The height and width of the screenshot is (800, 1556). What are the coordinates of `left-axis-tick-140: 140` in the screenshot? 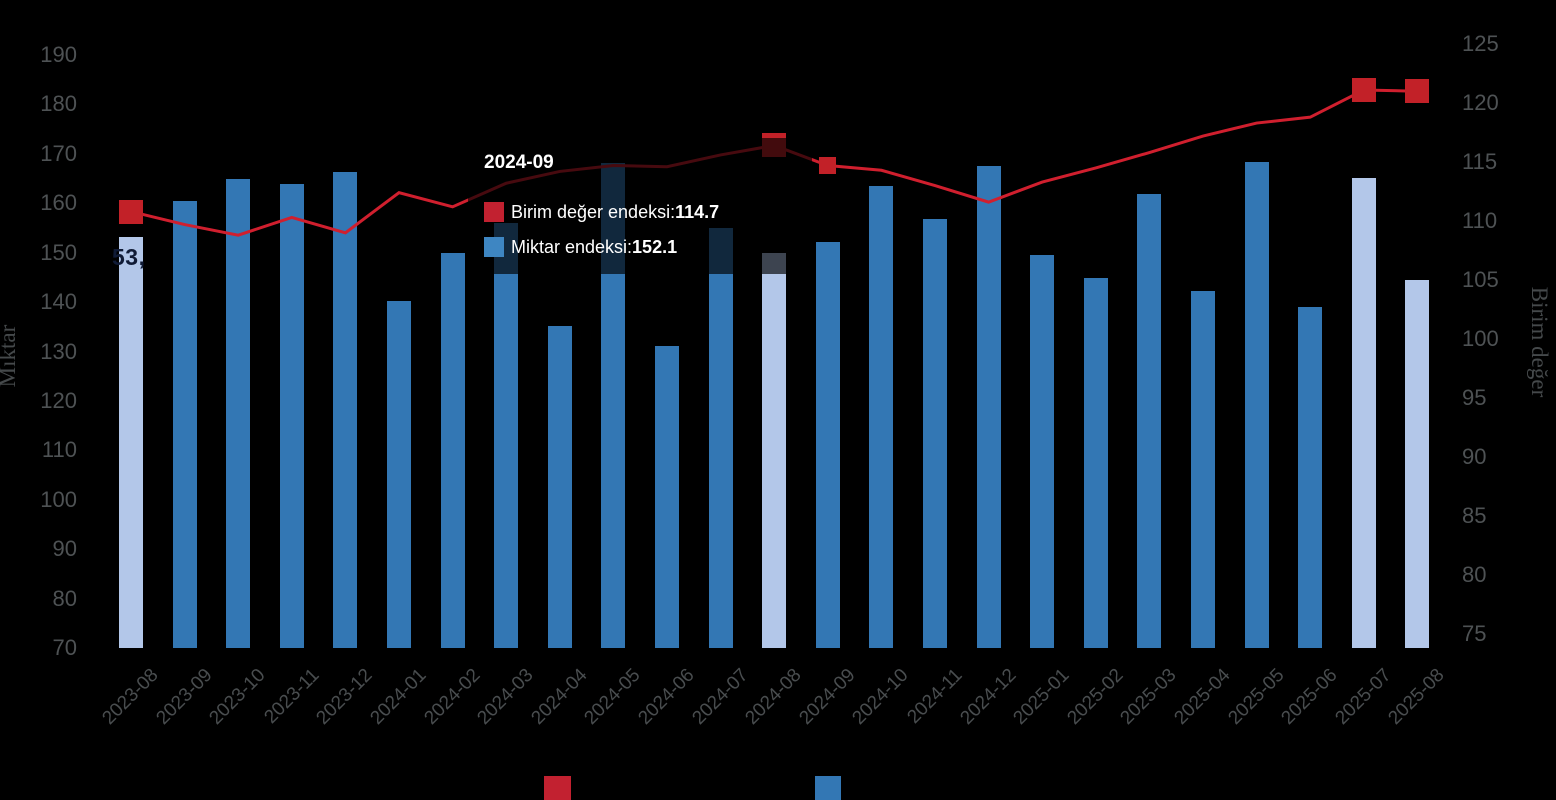 It's located at (58, 302).